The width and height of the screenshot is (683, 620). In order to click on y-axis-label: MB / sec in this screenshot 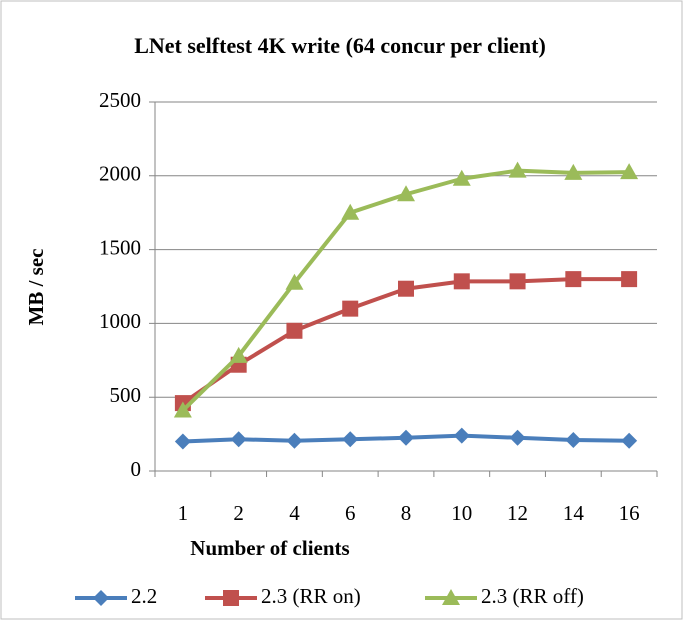, I will do `click(36, 287)`.